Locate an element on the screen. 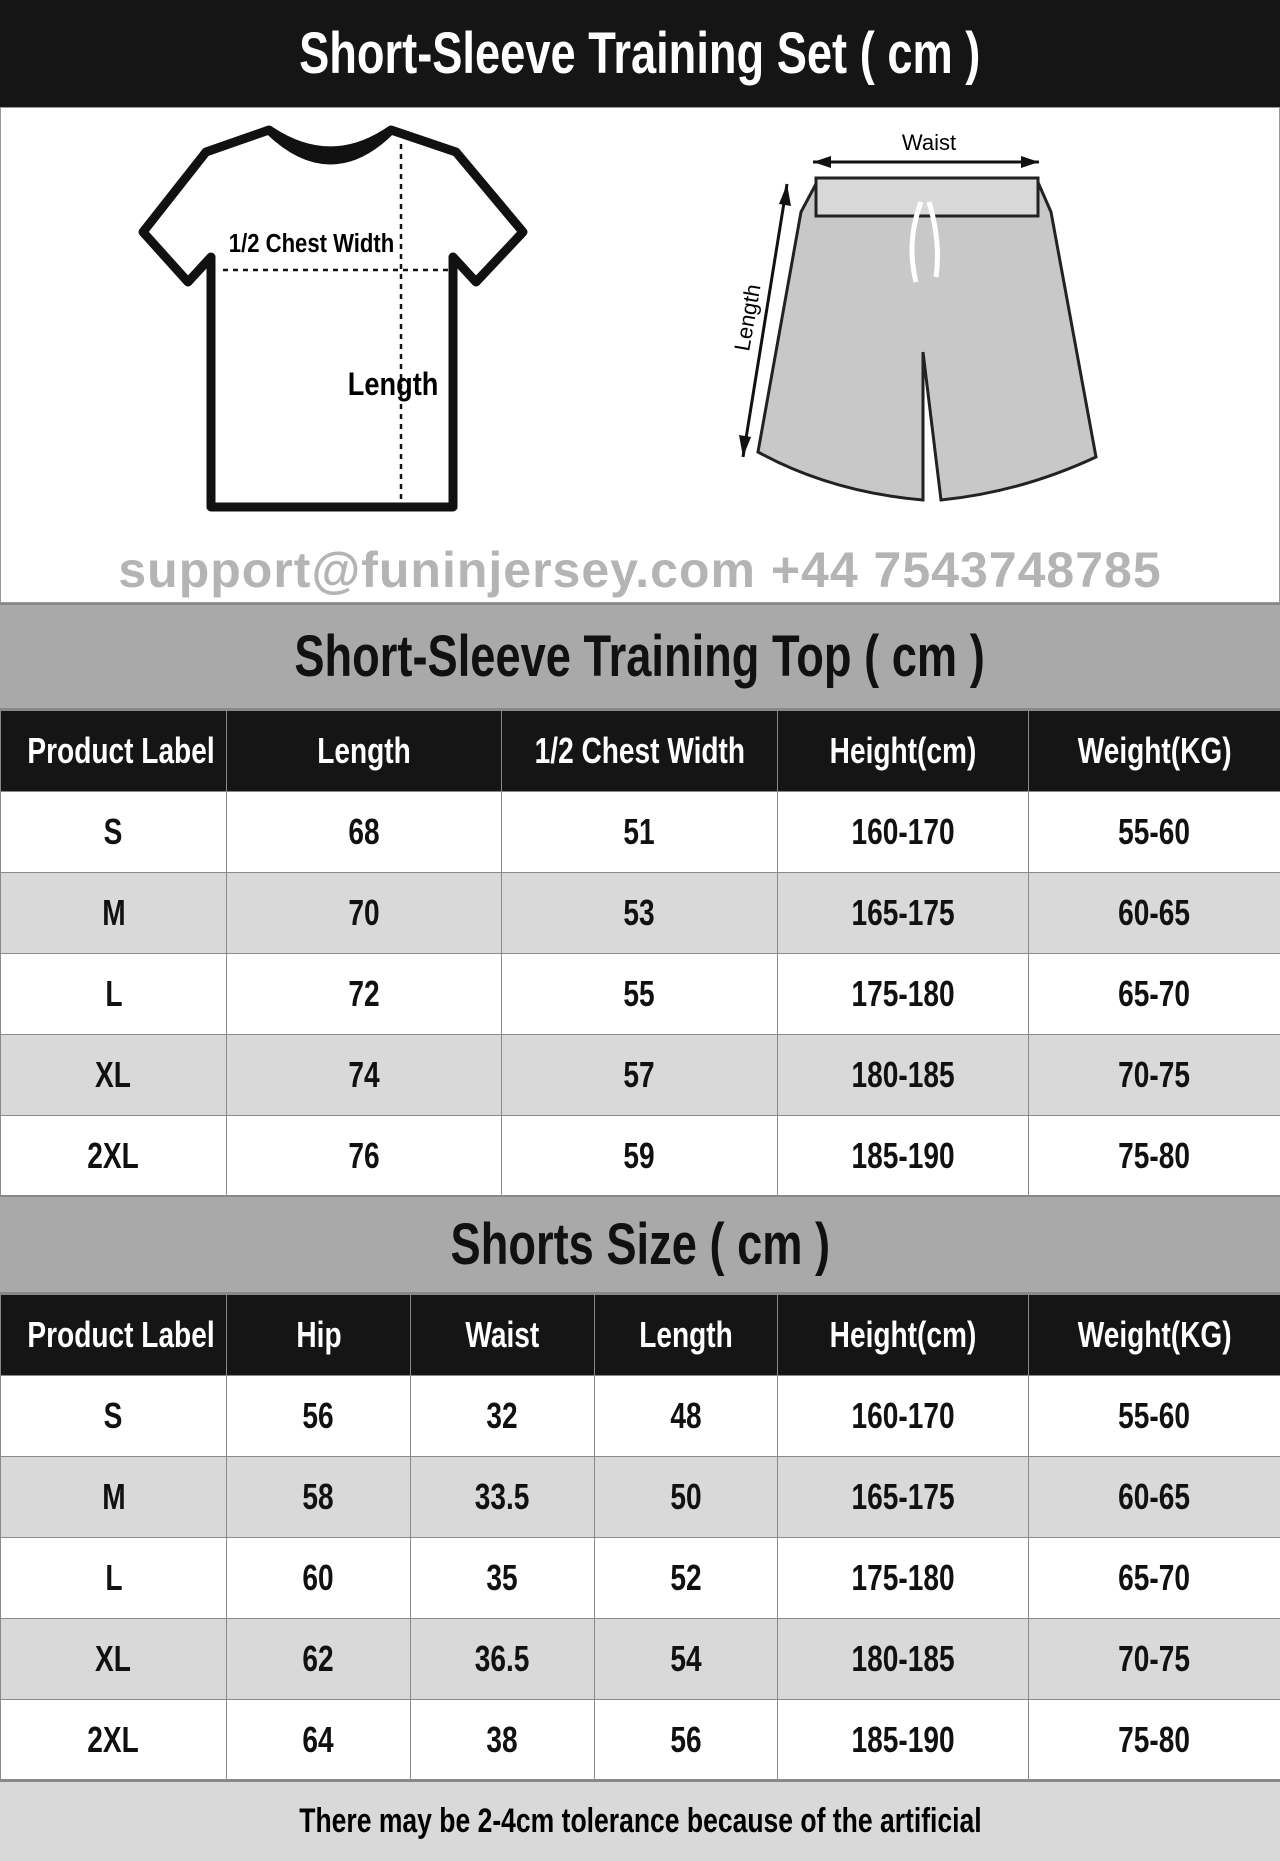  table-row: XL 62 36.5 54 180-185 70-75 is located at coordinates (640, 1659).